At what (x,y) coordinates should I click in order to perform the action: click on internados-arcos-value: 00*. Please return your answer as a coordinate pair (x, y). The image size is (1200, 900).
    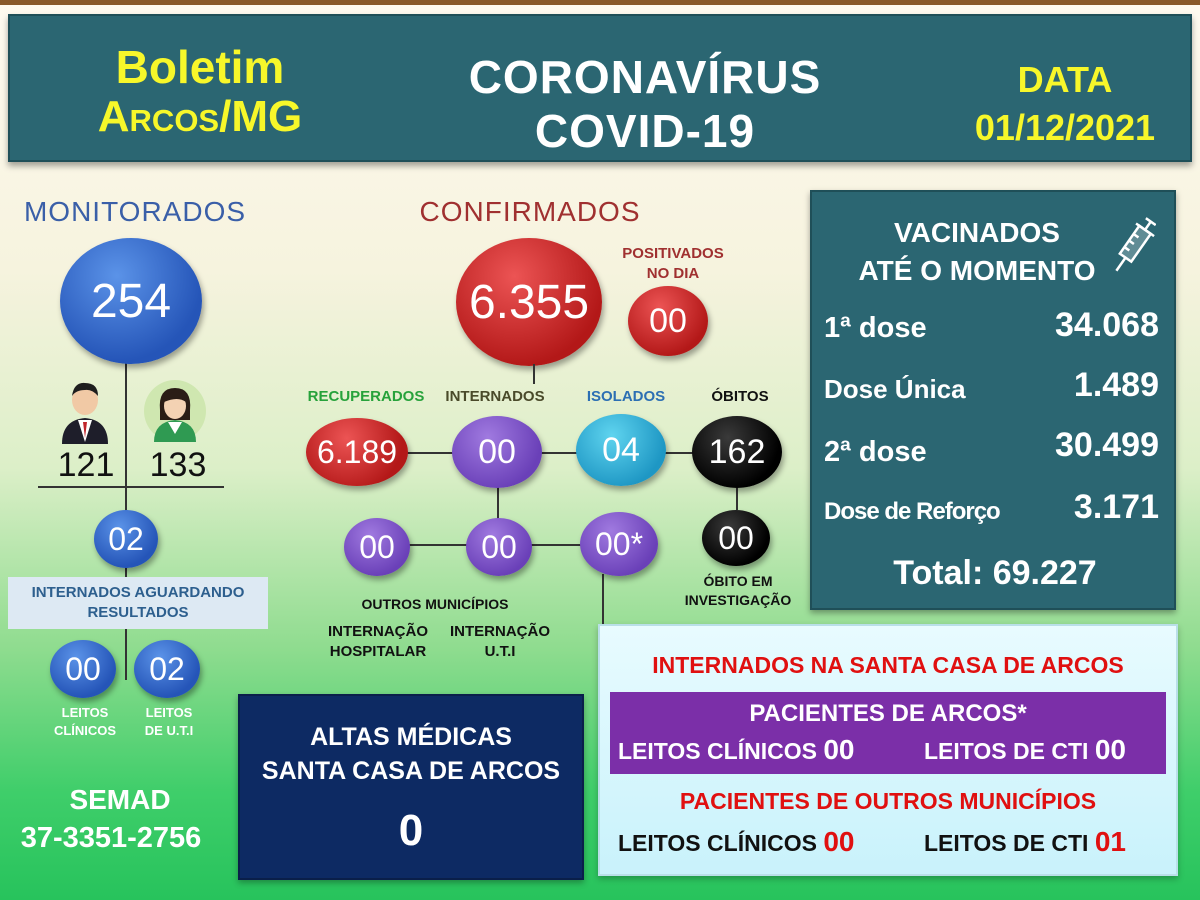
    Looking at the image, I should click on (619, 543).